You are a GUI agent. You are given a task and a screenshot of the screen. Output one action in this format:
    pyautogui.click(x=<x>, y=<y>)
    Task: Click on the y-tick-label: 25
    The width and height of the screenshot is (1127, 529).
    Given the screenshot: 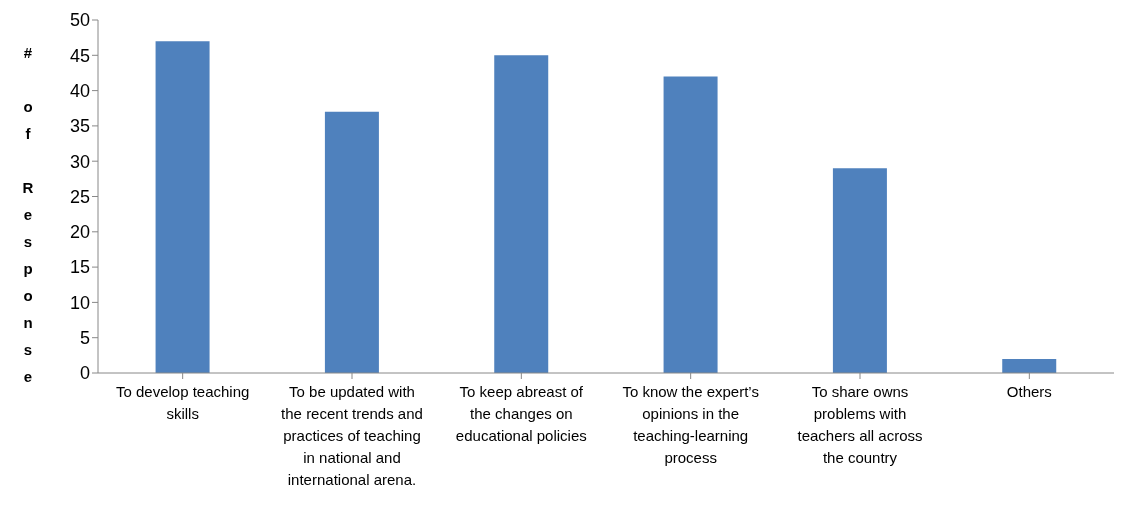 What is the action you would take?
    pyautogui.click(x=79, y=196)
    